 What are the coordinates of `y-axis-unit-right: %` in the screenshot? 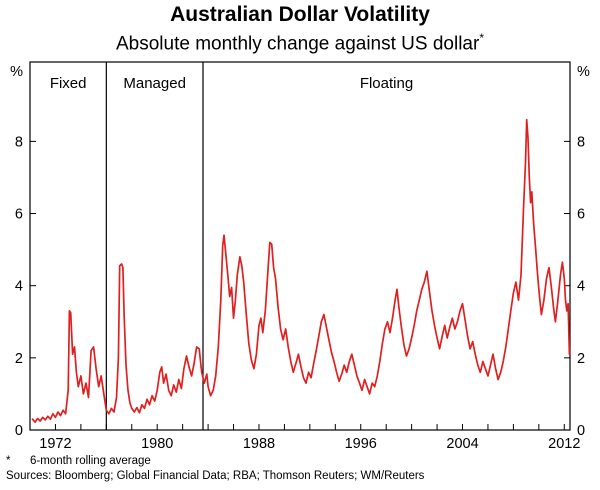 It's located at (583, 72).